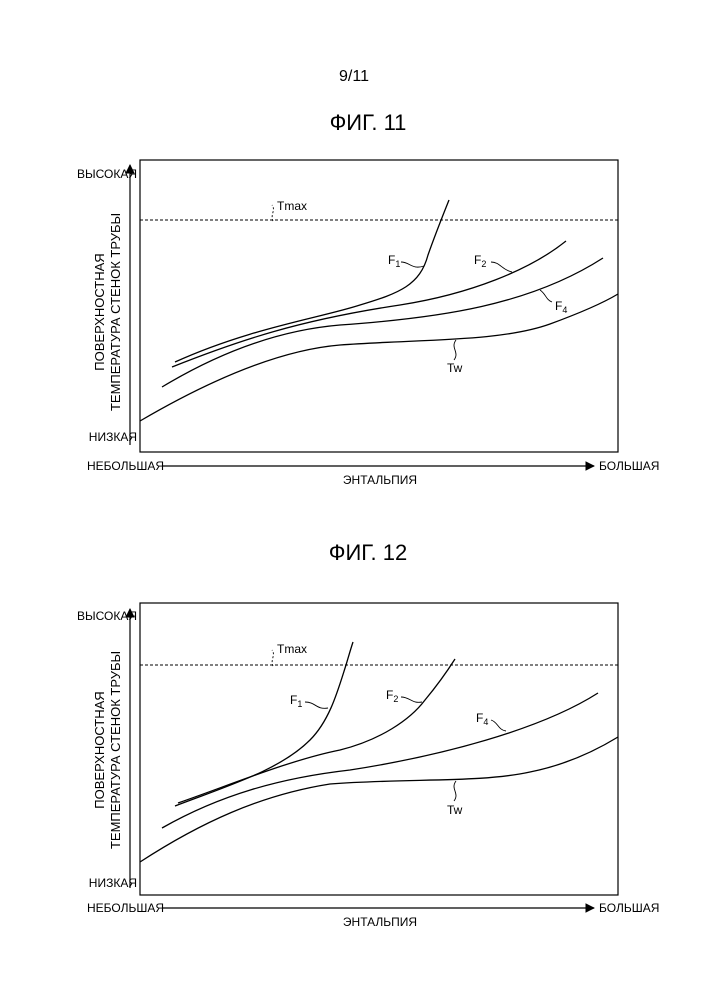 Image resolution: width=707 pixels, height=1000 pixels. What do you see at coordinates (498, 725) in the screenshot?
I see `figure-12-f4-leader` at bounding box center [498, 725].